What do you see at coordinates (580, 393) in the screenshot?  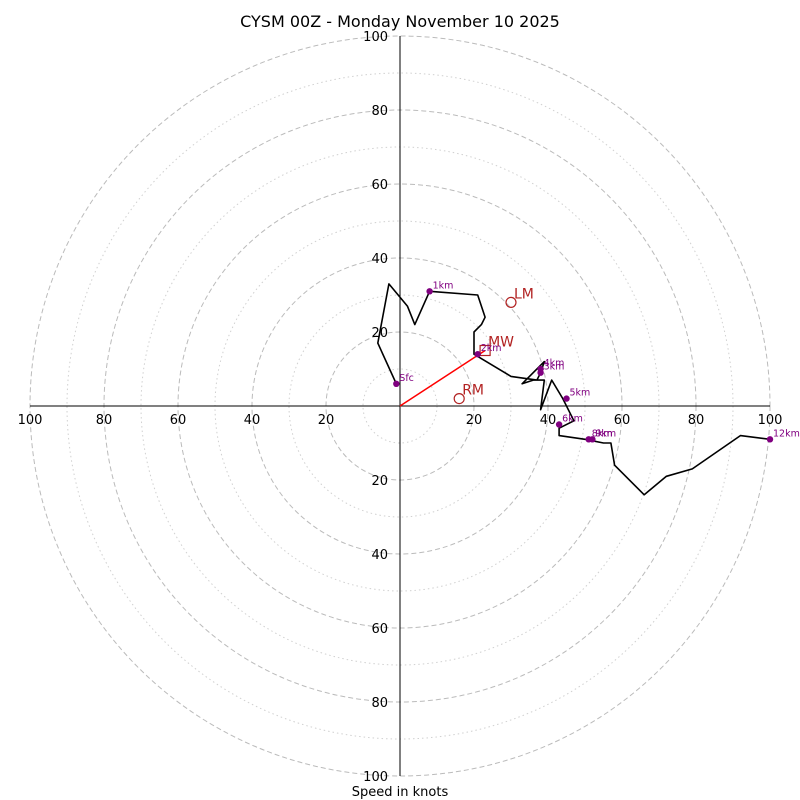 I see `height-label-5km: 5km` at bounding box center [580, 393].